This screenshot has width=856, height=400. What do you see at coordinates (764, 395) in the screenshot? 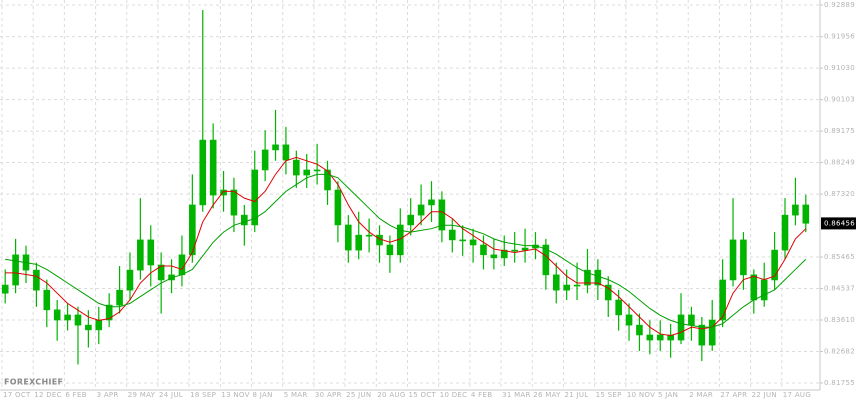
I see `x-tick-label: 22 JUN` at bounding box center [764, 395].